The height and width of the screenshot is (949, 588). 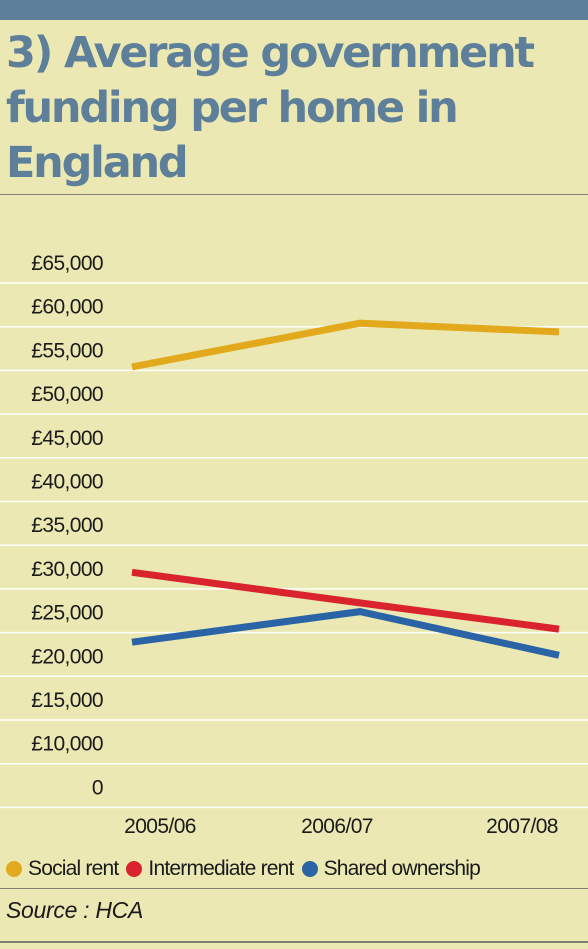 What do you see at coordinates (67, 350) in the screenshot?
I see `y-tick-label: £55,000` at bounding box center [67, 350].